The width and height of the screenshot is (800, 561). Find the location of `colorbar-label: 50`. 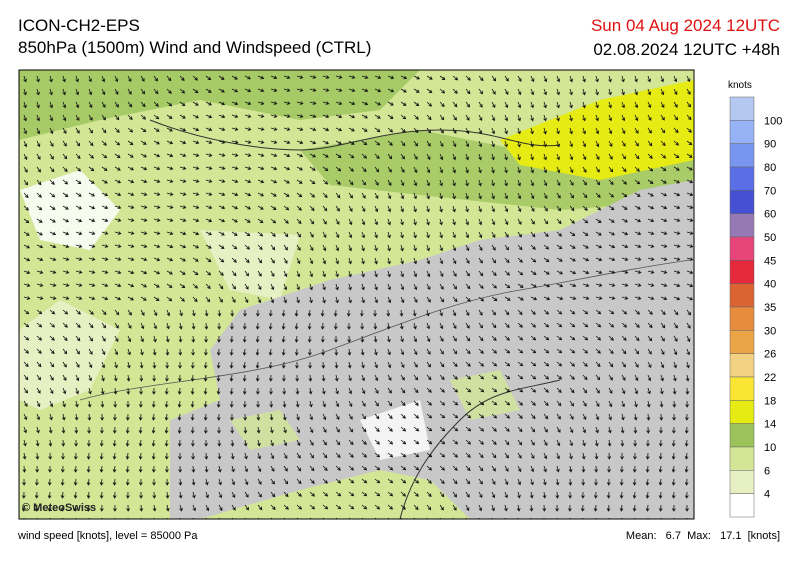

colorbar-label: 50 is located at coordinates (770, 238).